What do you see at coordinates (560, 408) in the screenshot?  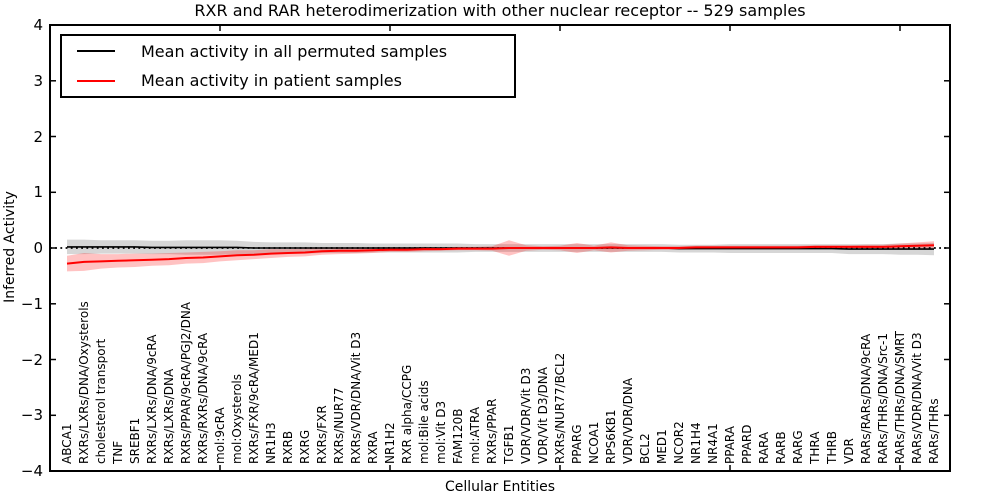 I see `x-tick-label: RXRs/NUR77/BCL2` at bounding box center [560, 408].